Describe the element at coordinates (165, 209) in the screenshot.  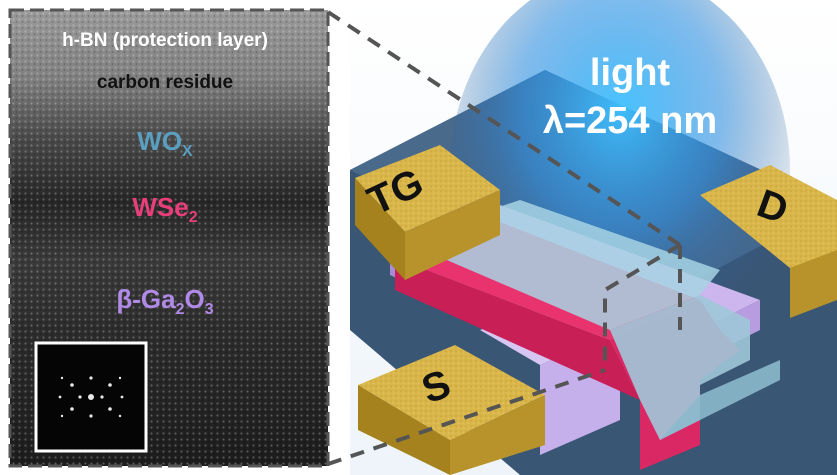
I see `layer-label-wse2: WSe2` at that location.